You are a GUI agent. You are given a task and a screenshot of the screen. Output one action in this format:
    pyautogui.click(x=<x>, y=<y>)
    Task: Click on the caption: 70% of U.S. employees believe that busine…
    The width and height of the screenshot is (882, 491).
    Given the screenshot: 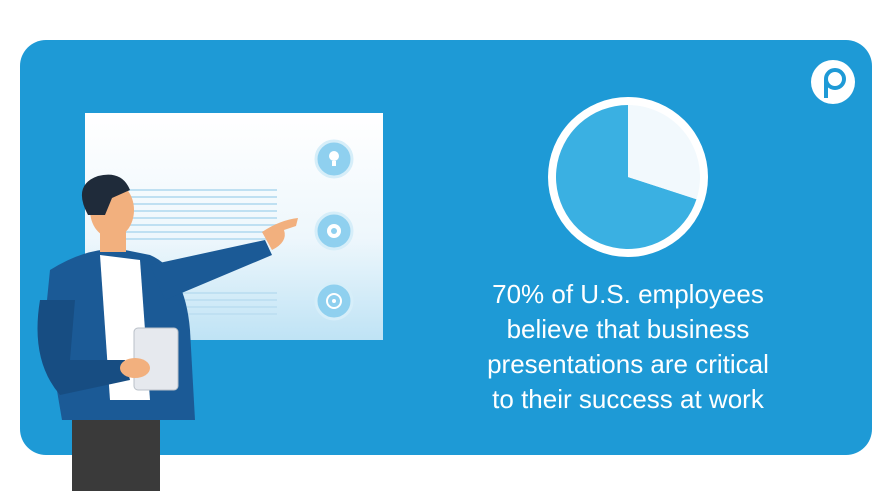 What is the action you would take?
    pyautogui.click(x=628, y=346)
    